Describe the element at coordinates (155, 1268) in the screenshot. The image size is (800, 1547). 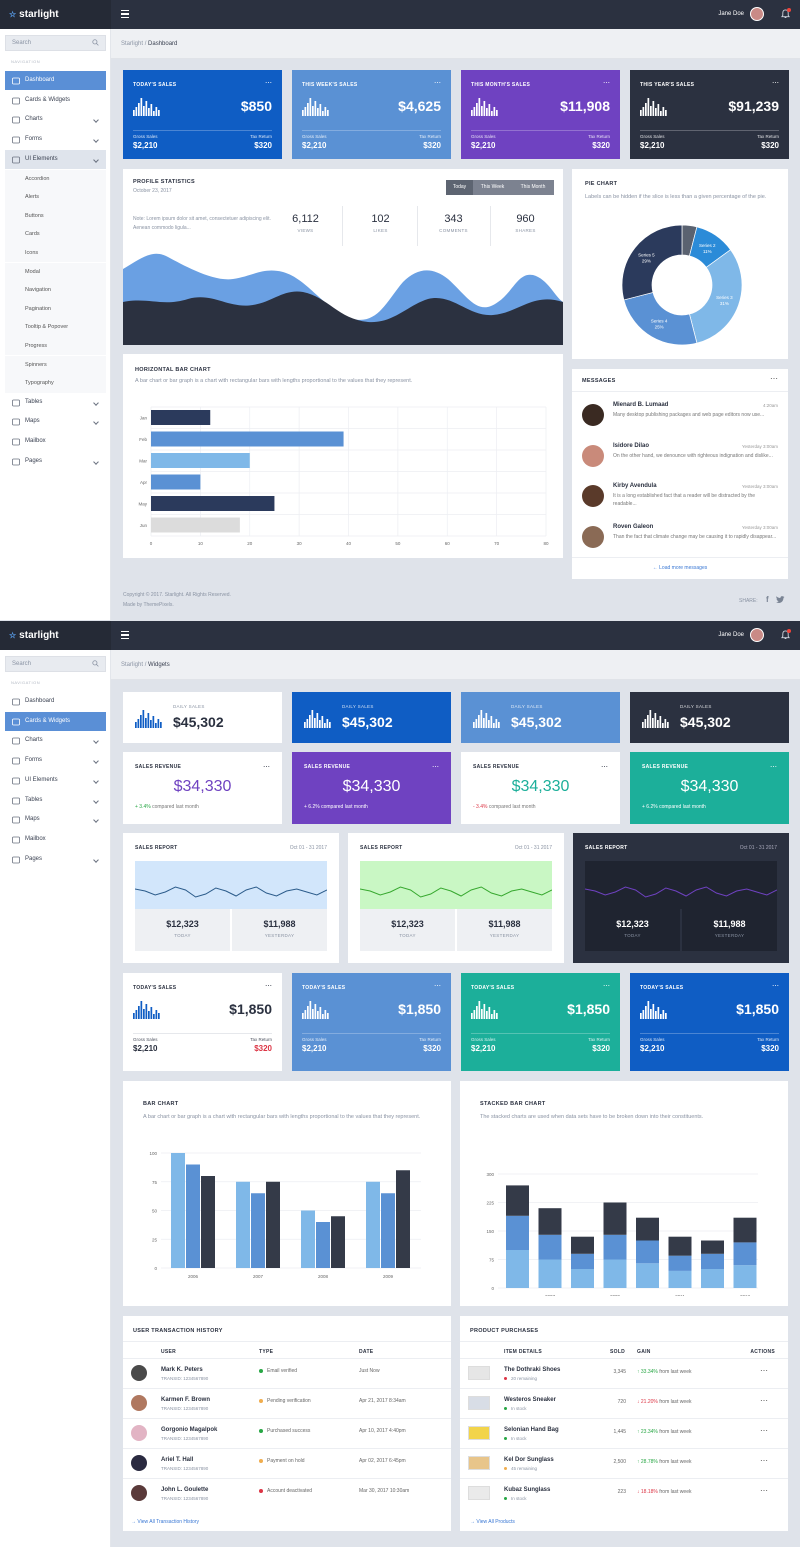
I see `y-tick-label: 0` at that location.